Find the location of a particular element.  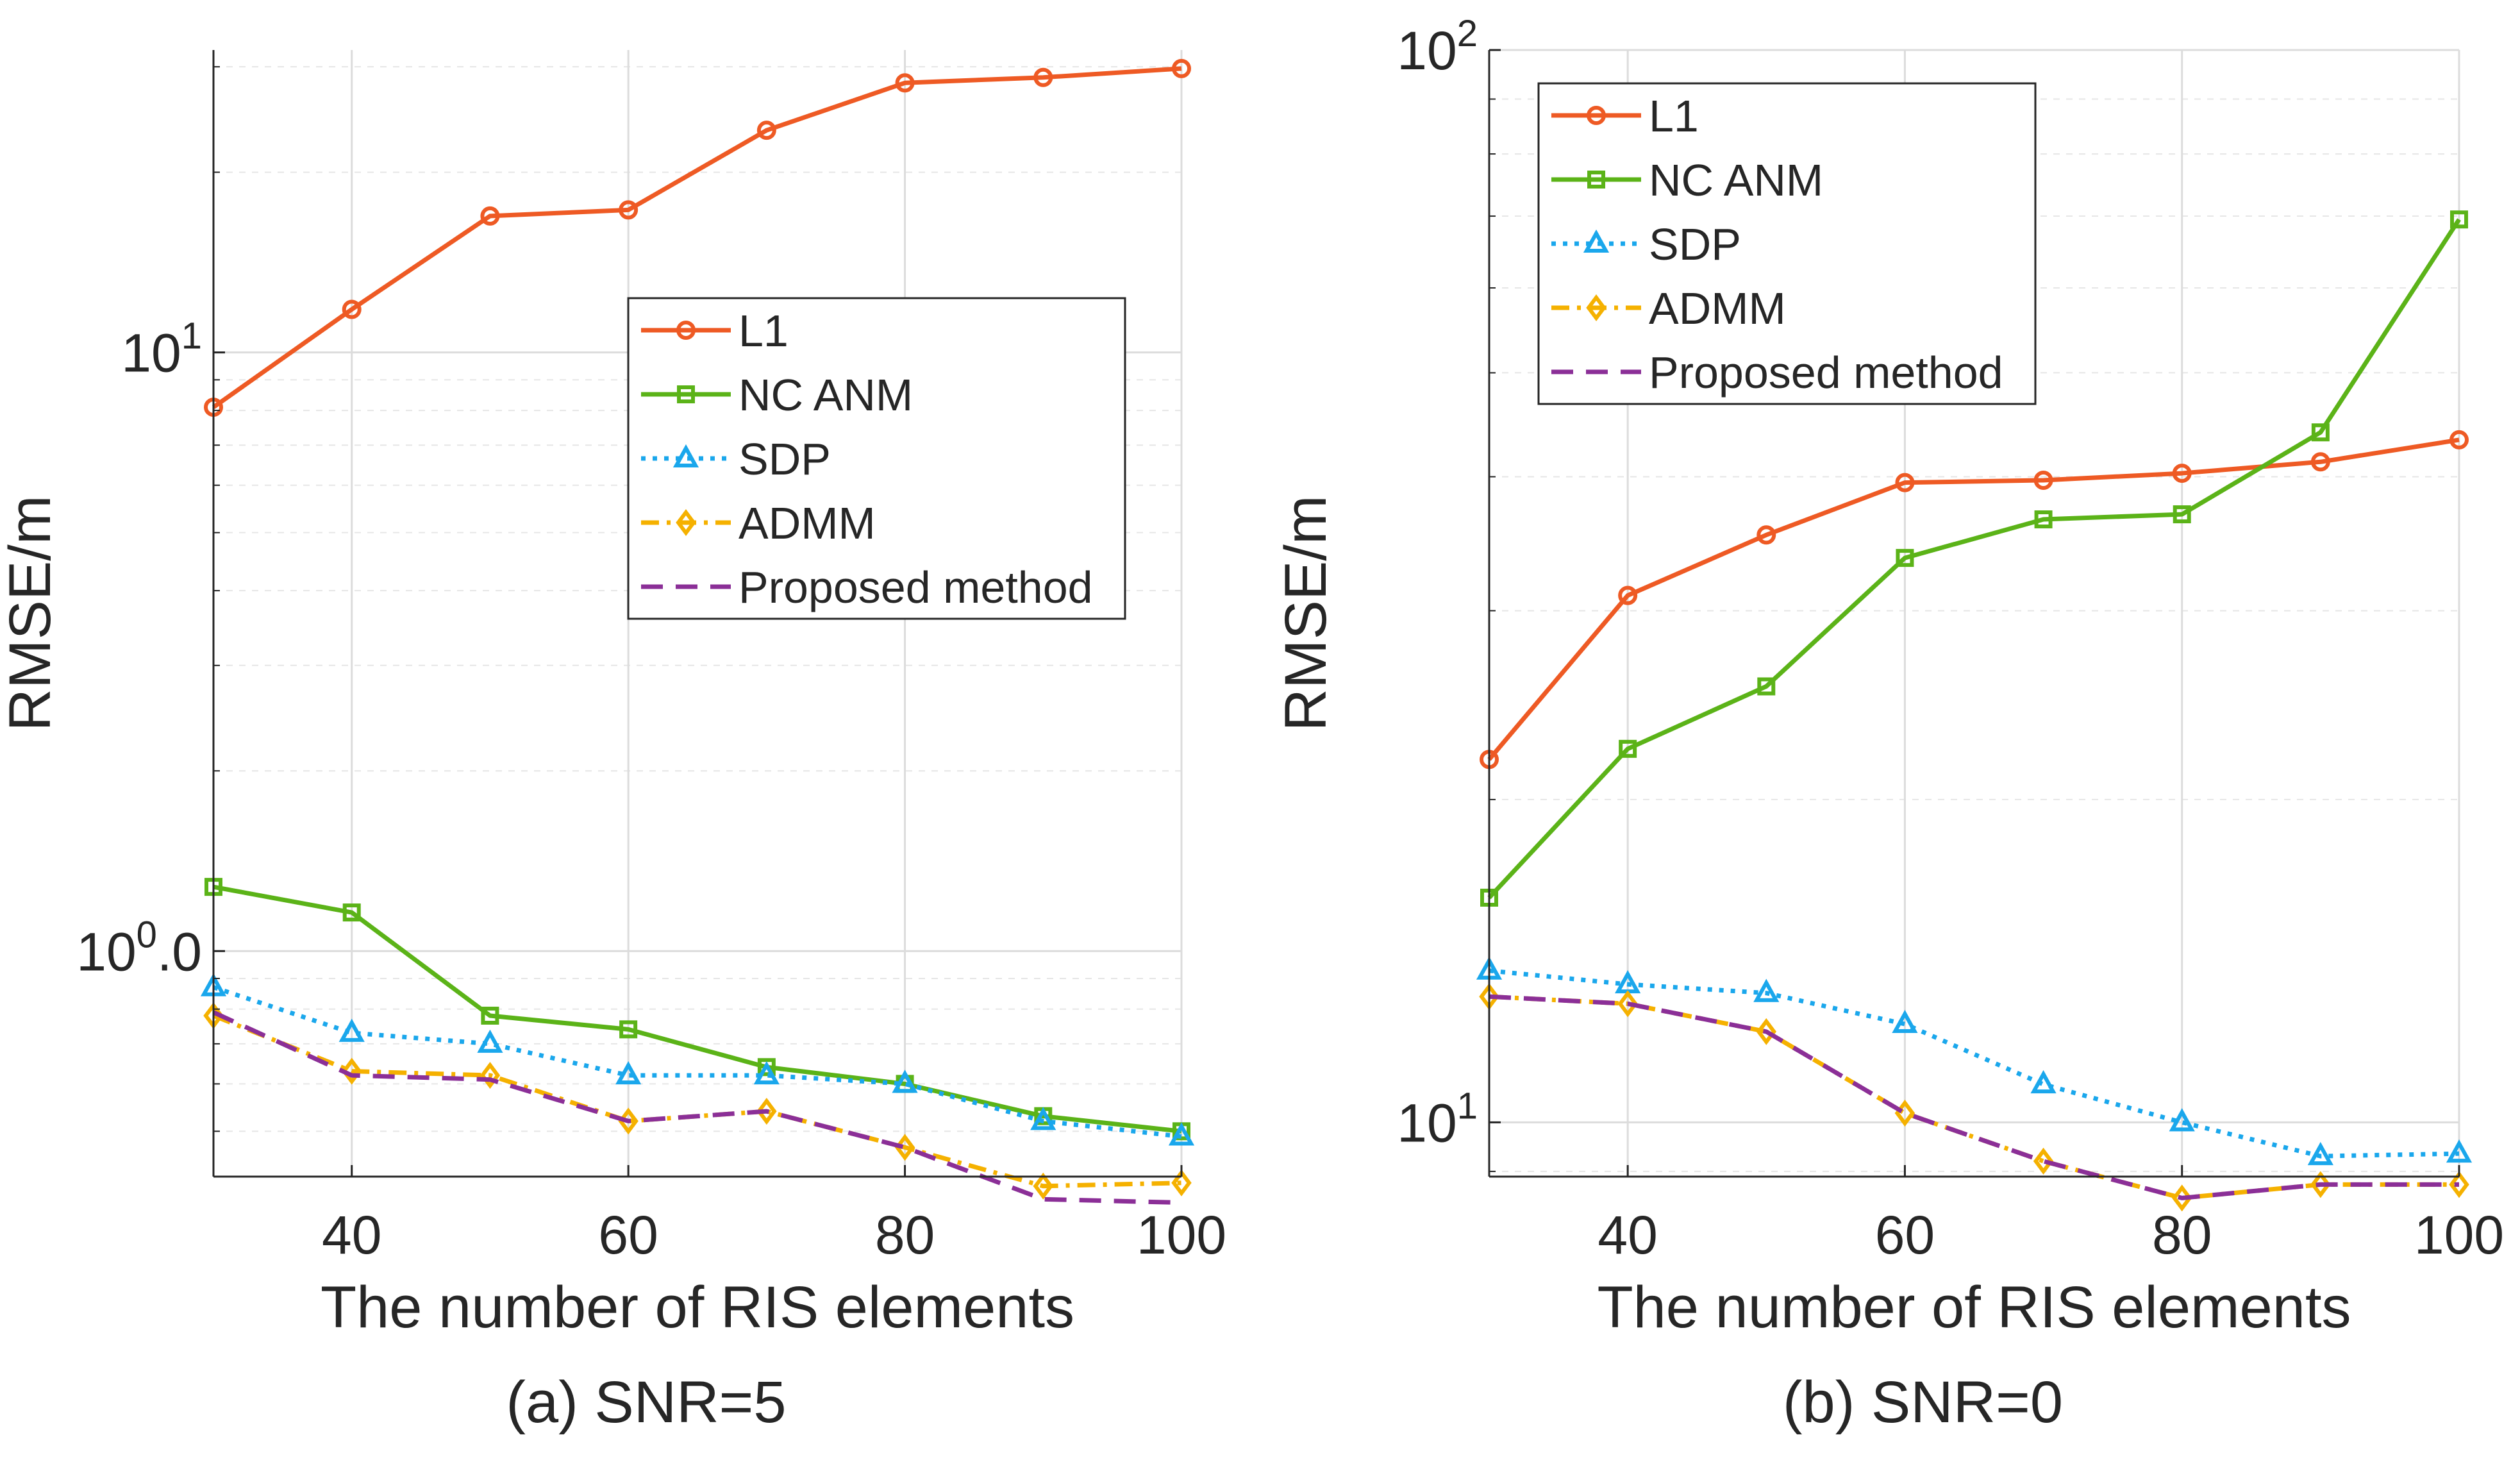

x-tick-label: 60 is located at coordinates (1905, 1235).